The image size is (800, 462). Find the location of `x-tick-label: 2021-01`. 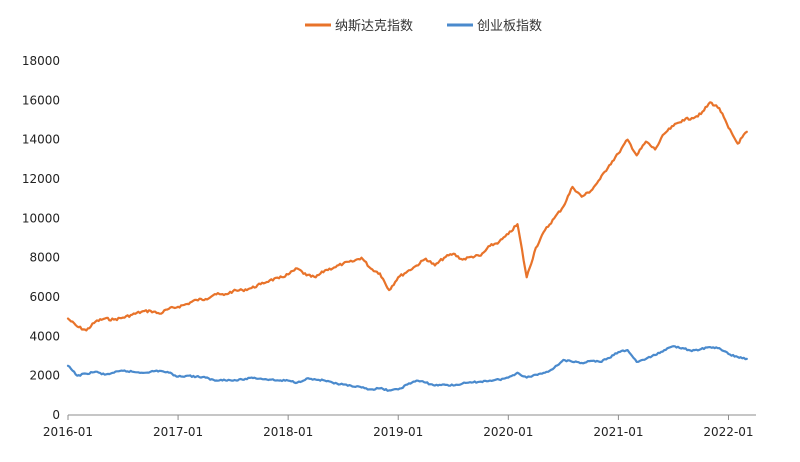

x-tick-label: 2021-01 is located at coordinates (618, 432).